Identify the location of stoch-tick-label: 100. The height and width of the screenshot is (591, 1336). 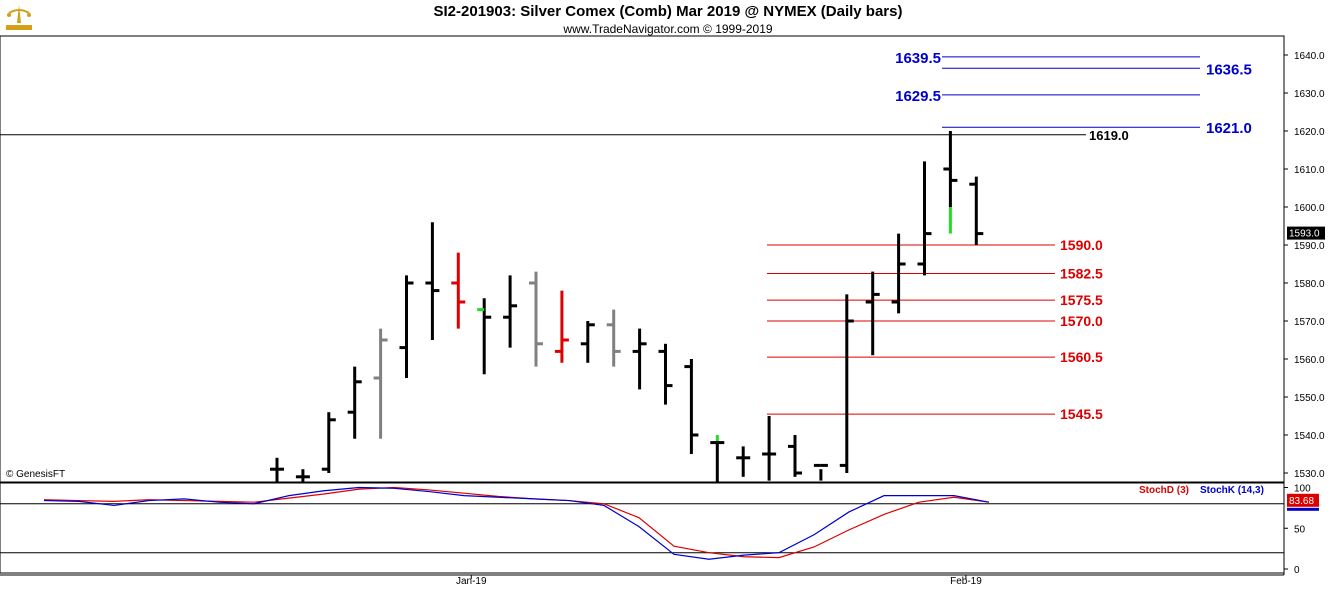
(1302, 489).